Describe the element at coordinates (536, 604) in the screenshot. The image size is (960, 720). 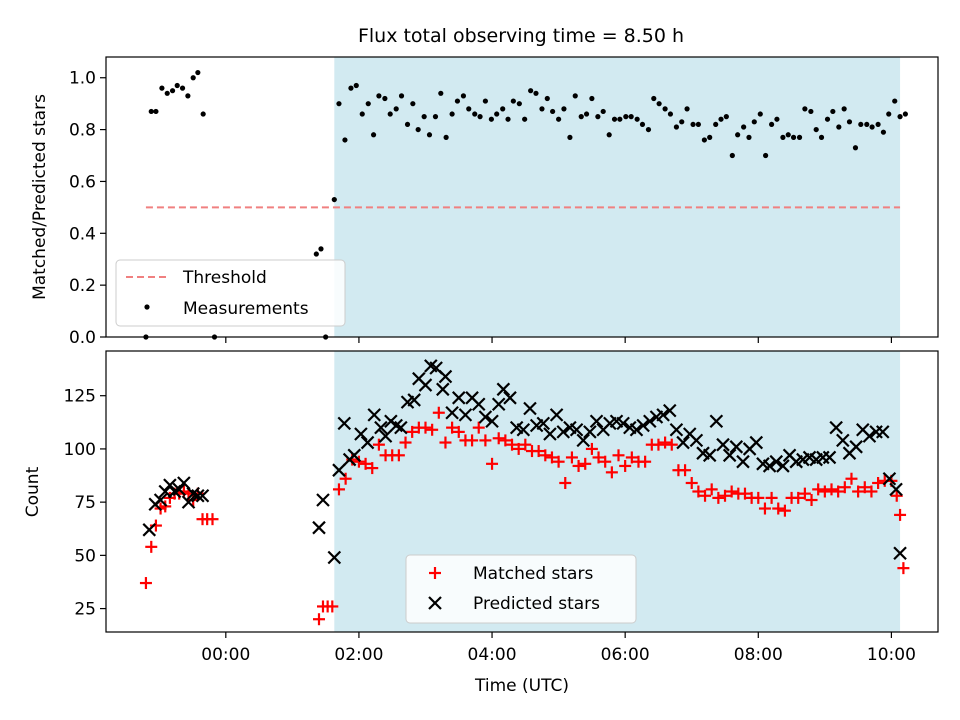
I see `predicted-legend-label: Predicted stars` at that location.